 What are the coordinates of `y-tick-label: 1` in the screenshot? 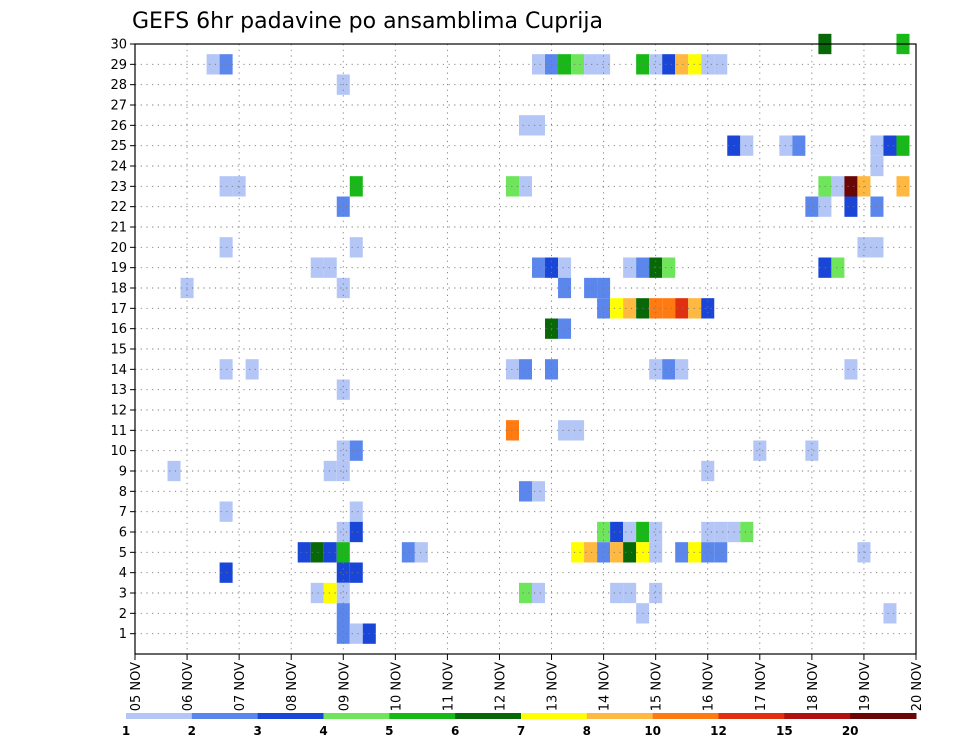 It's located at (123, 634).